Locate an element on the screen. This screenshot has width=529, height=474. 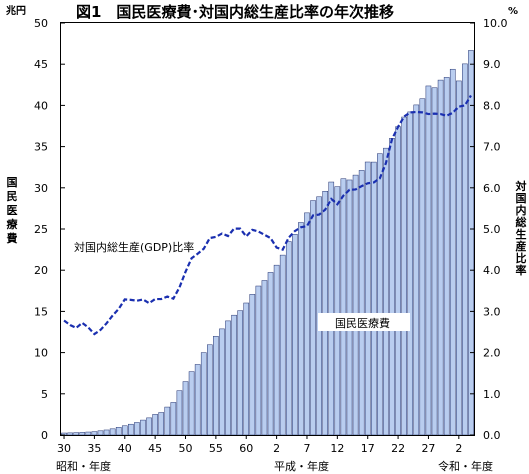
right-tick-label: 10.0 is located at coordinates (495, 23).